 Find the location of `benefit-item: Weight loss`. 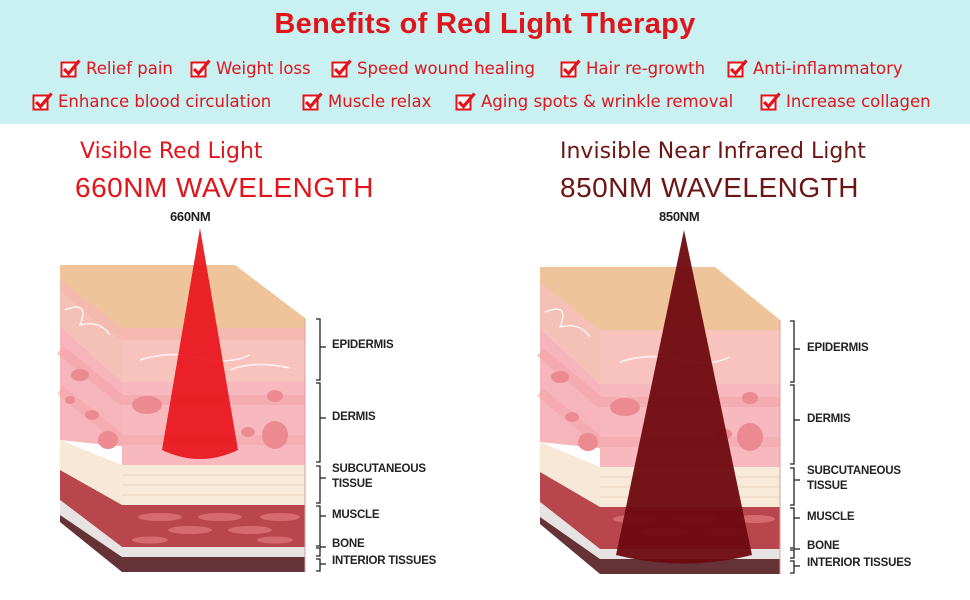

benefit-item: Weight loss is located at coordinates (250, 68).